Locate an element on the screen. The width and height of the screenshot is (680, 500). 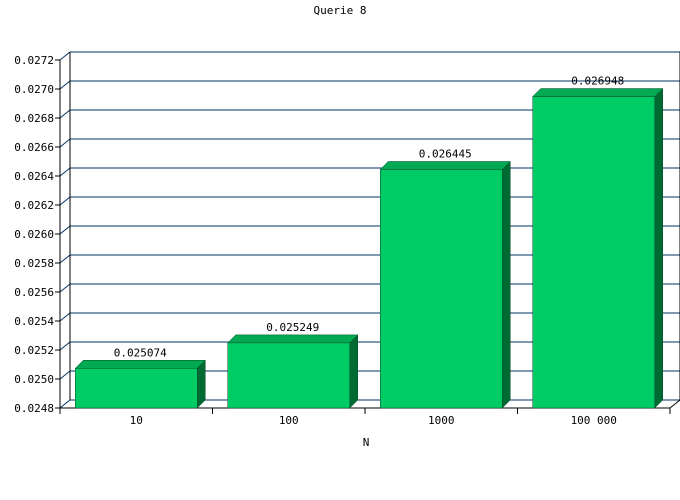
x-tick-label: 100 is located at coordinates (289, 420).